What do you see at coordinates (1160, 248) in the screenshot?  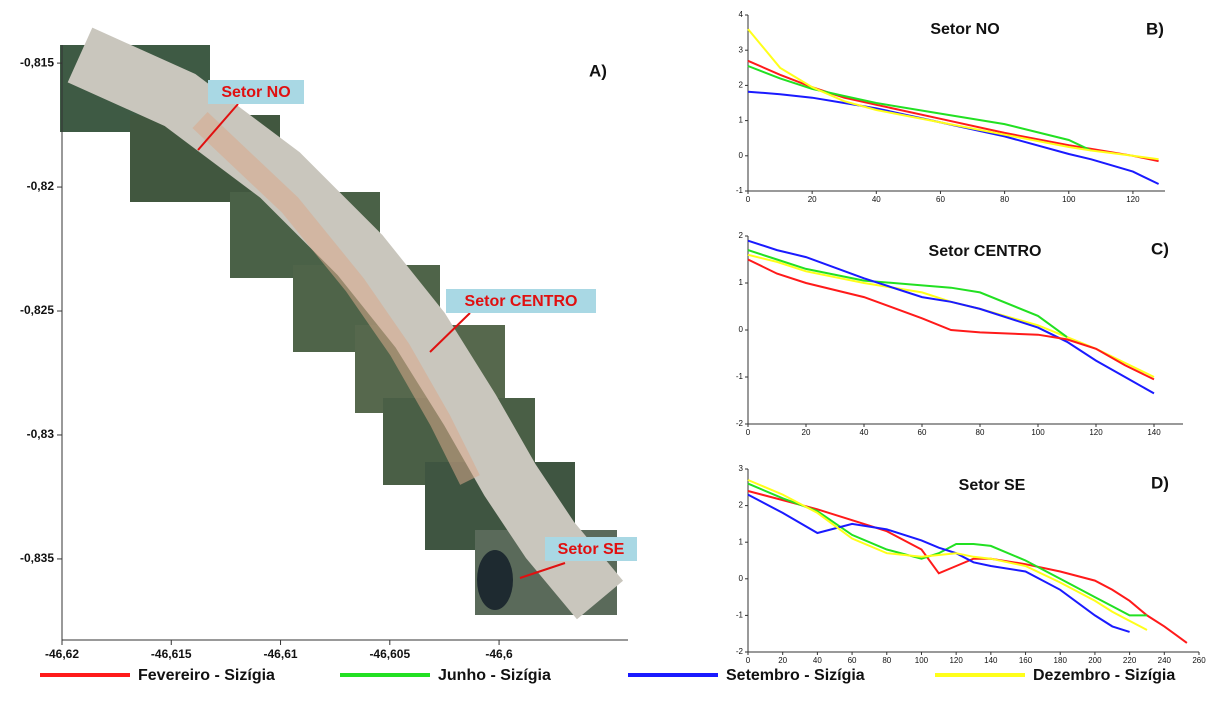 I see `panel-label: C)` at bounding box center [1160, 248].